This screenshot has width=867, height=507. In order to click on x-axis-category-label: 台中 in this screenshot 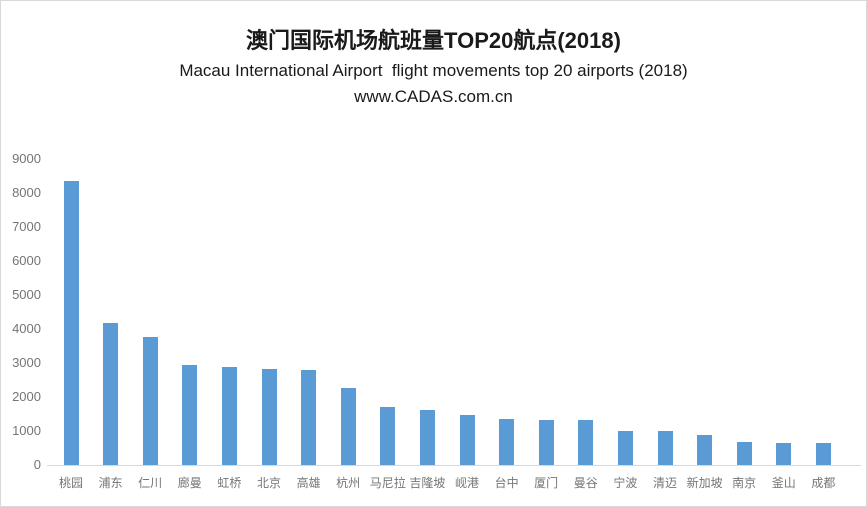, I will do `click(506, 483)`.